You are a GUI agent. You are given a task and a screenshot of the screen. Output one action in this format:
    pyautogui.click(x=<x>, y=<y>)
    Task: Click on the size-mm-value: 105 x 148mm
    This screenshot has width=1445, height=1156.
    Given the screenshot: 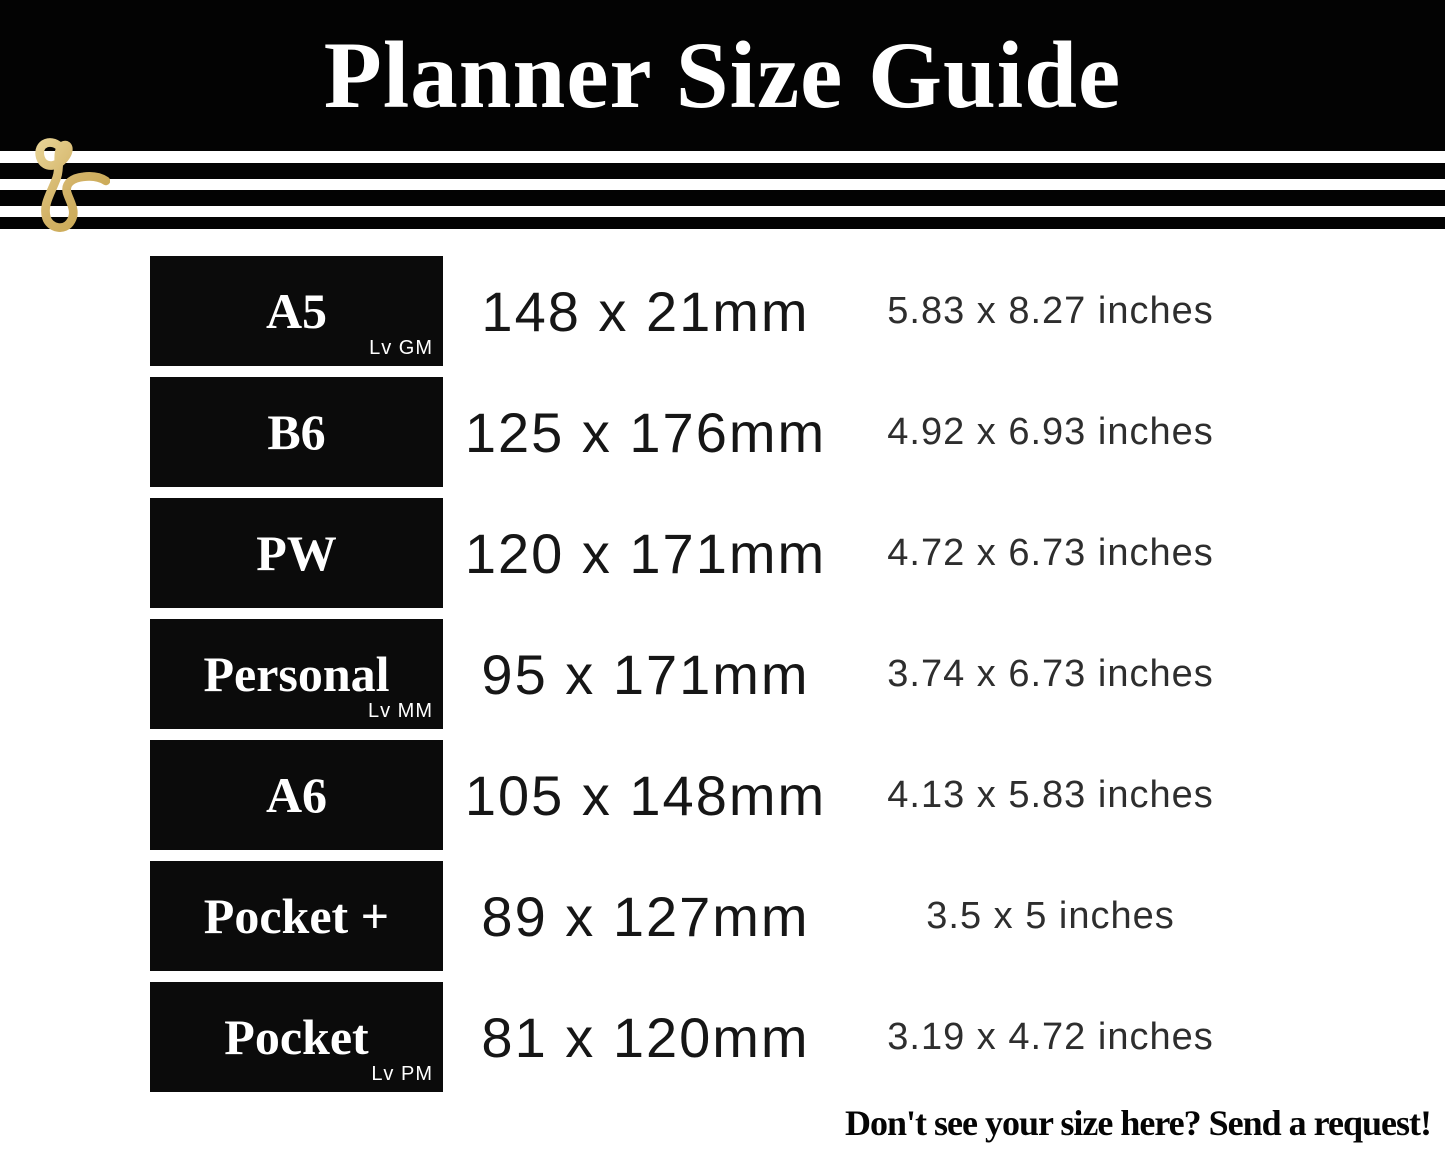 What is the action you would take?
    pyautogui.click(x=645, y=795)
    